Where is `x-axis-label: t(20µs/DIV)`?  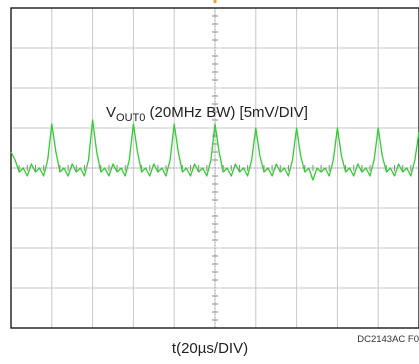
x-axis-label: t(20µs/DIV) is located at coordinates (210, 348).